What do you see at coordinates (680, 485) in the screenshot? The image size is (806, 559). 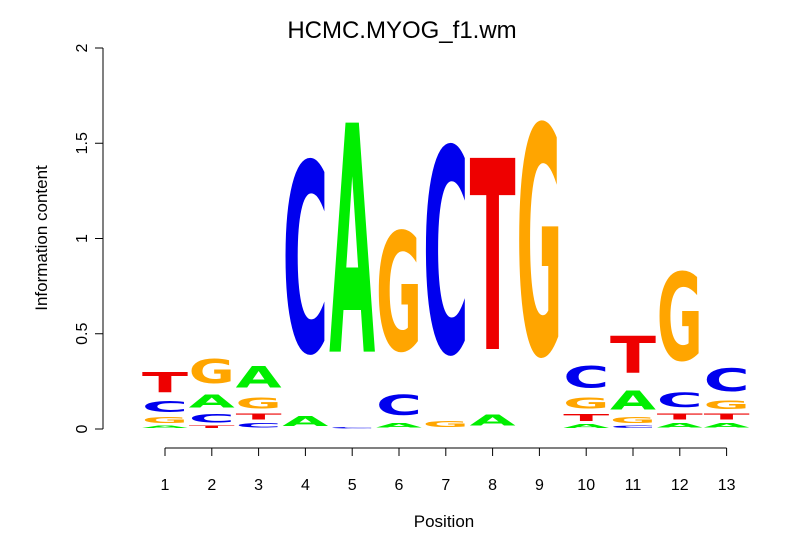 I see `x-tick-label: 12` at bounding box center [680, 485].